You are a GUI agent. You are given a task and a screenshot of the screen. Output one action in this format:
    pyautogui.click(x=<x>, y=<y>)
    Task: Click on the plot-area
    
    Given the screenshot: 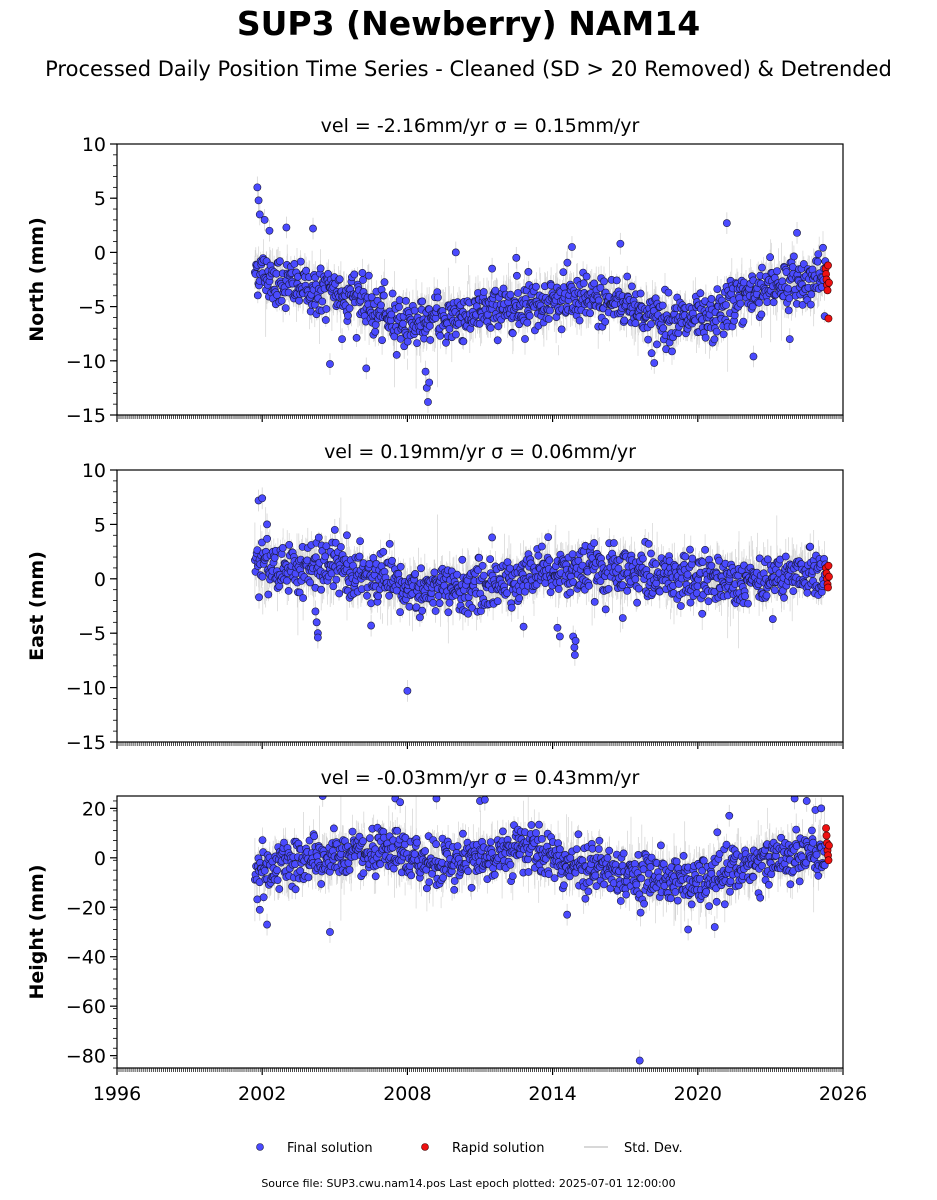 What is the action you would take?
    pyautogui.click(x=541, y=594)
    